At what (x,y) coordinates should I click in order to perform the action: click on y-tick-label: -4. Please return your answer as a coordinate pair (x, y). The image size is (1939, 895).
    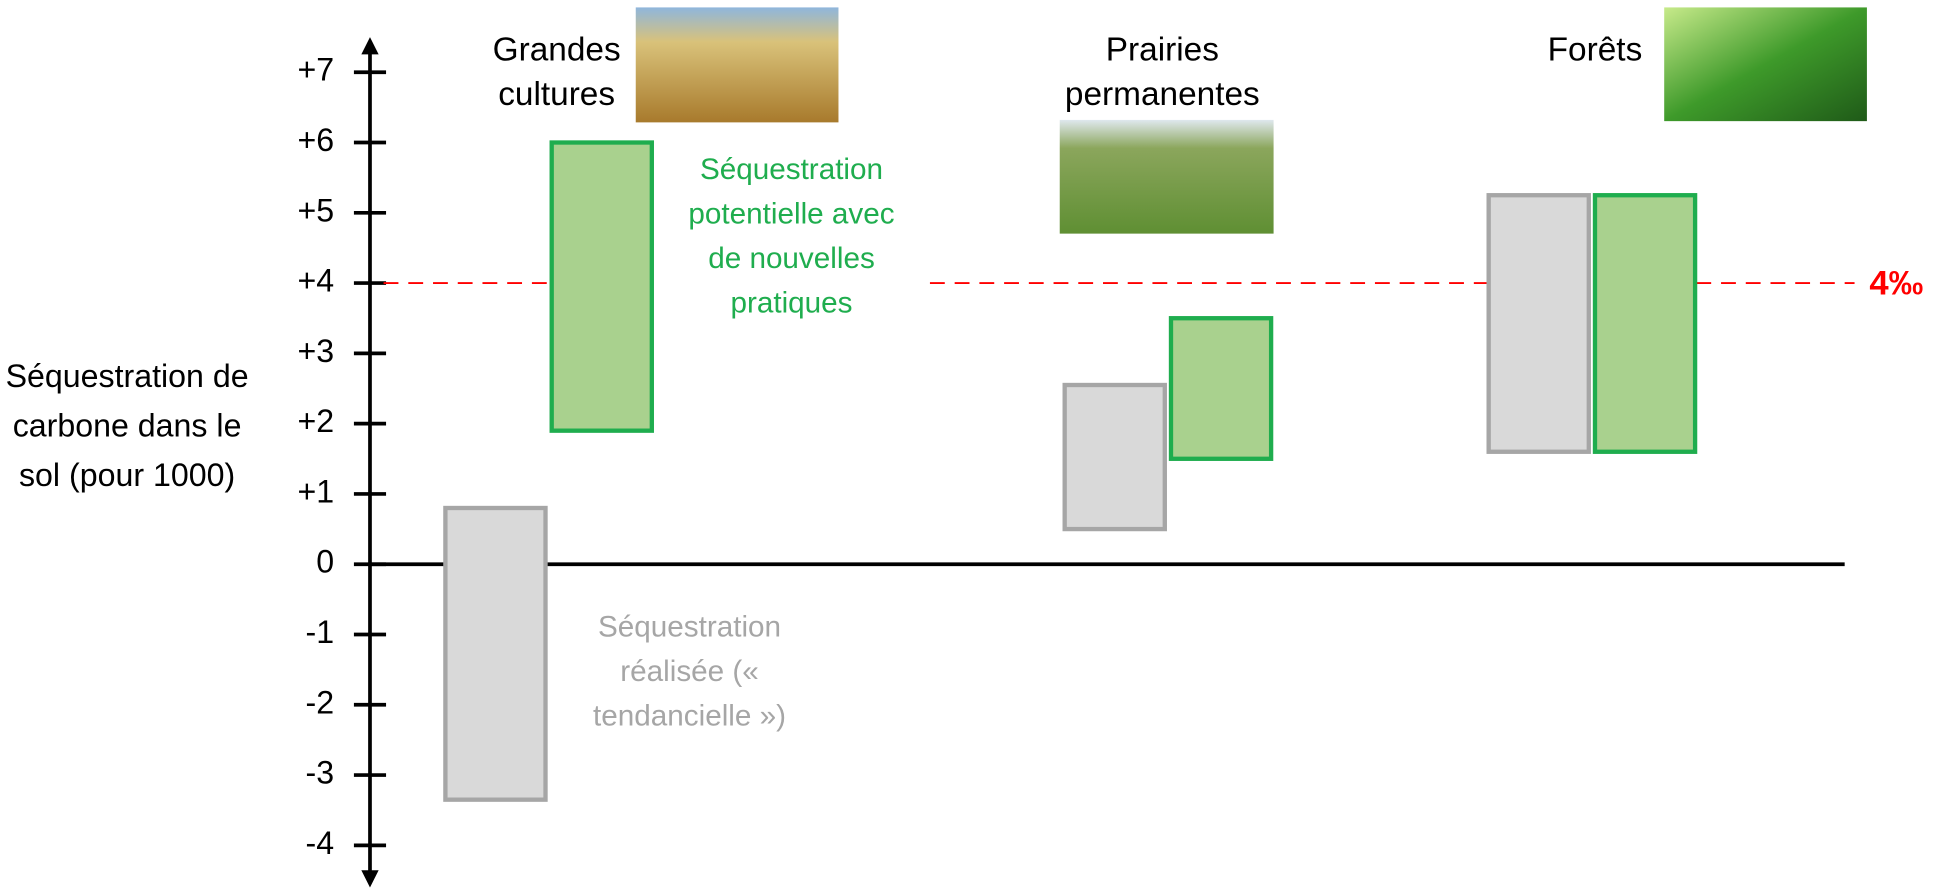
    Looking at the image, I should click on (320, 843).